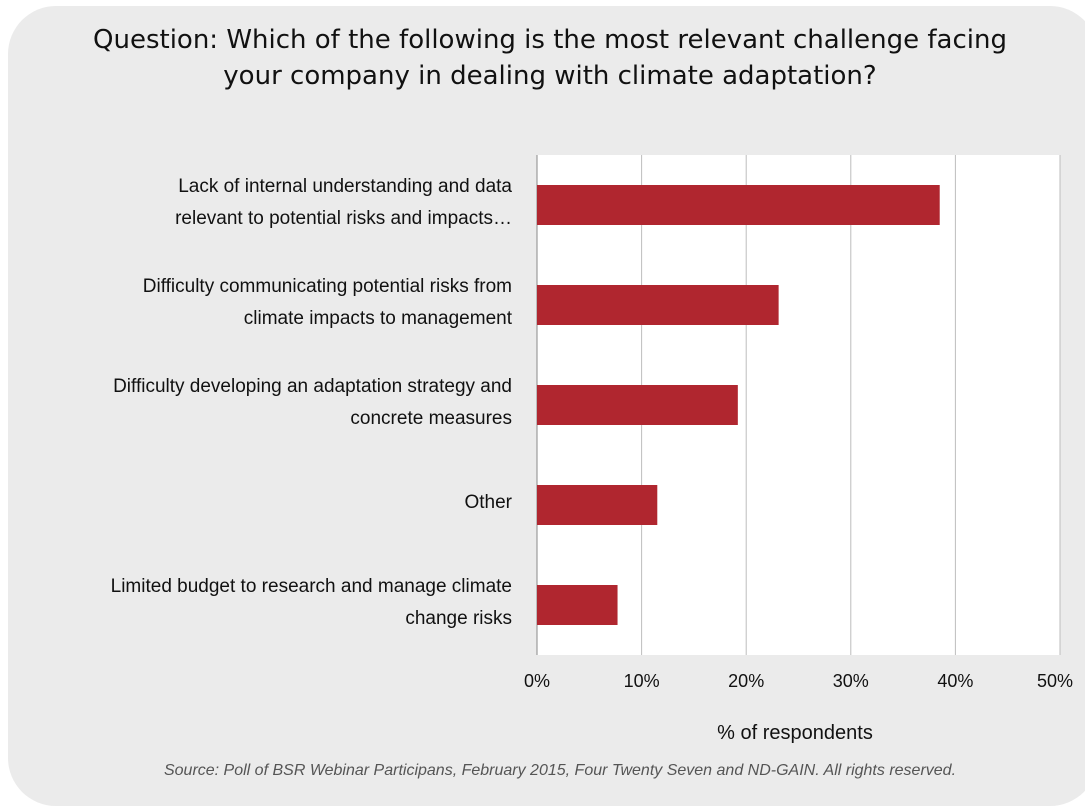 This screenshot has height=806, width=1085. Describe the element at coordinates (641, 681) in the screenshot. I see `x-tick-label: 10%` at that location.